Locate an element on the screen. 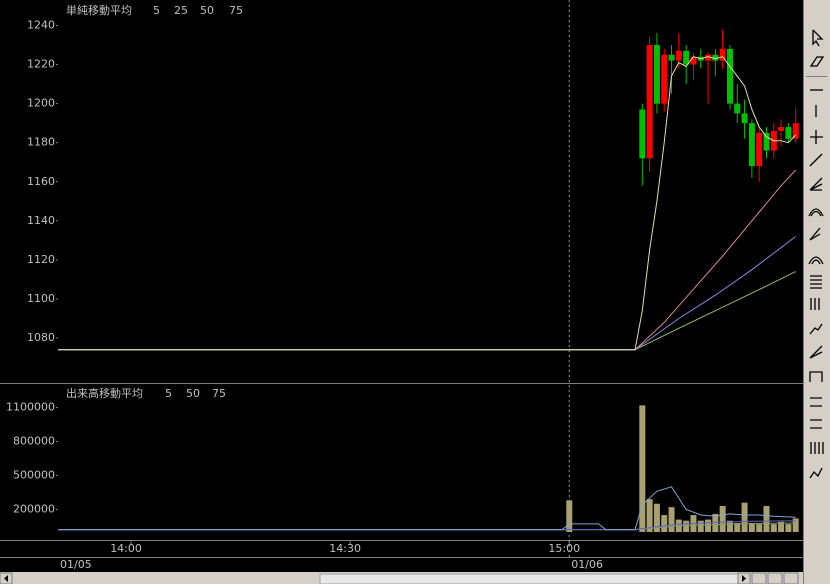 This screenshot has width=830, height=584. toolbar is located at coordinates (816, 292).